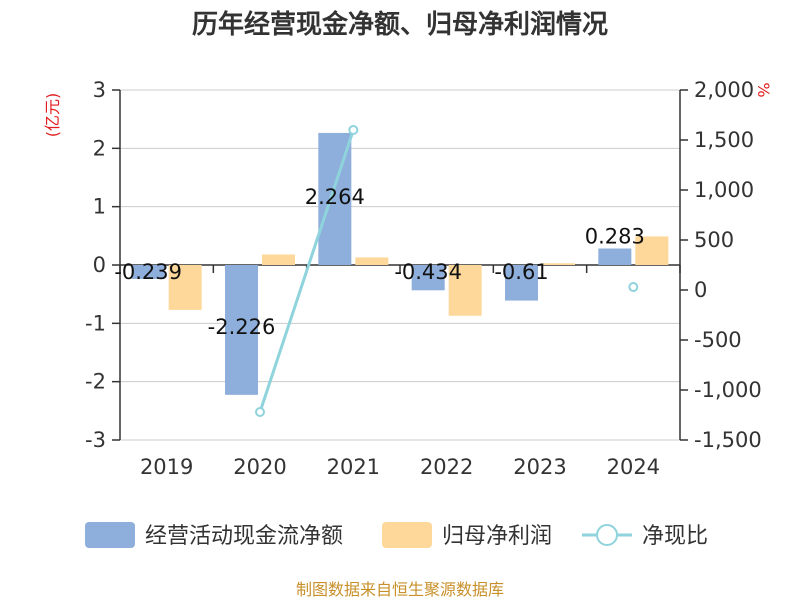  What do you see at coordinates (700, 290) in the screenshot?
I see `right-axis-tick-label: 0` at bounding box center [700, 290].